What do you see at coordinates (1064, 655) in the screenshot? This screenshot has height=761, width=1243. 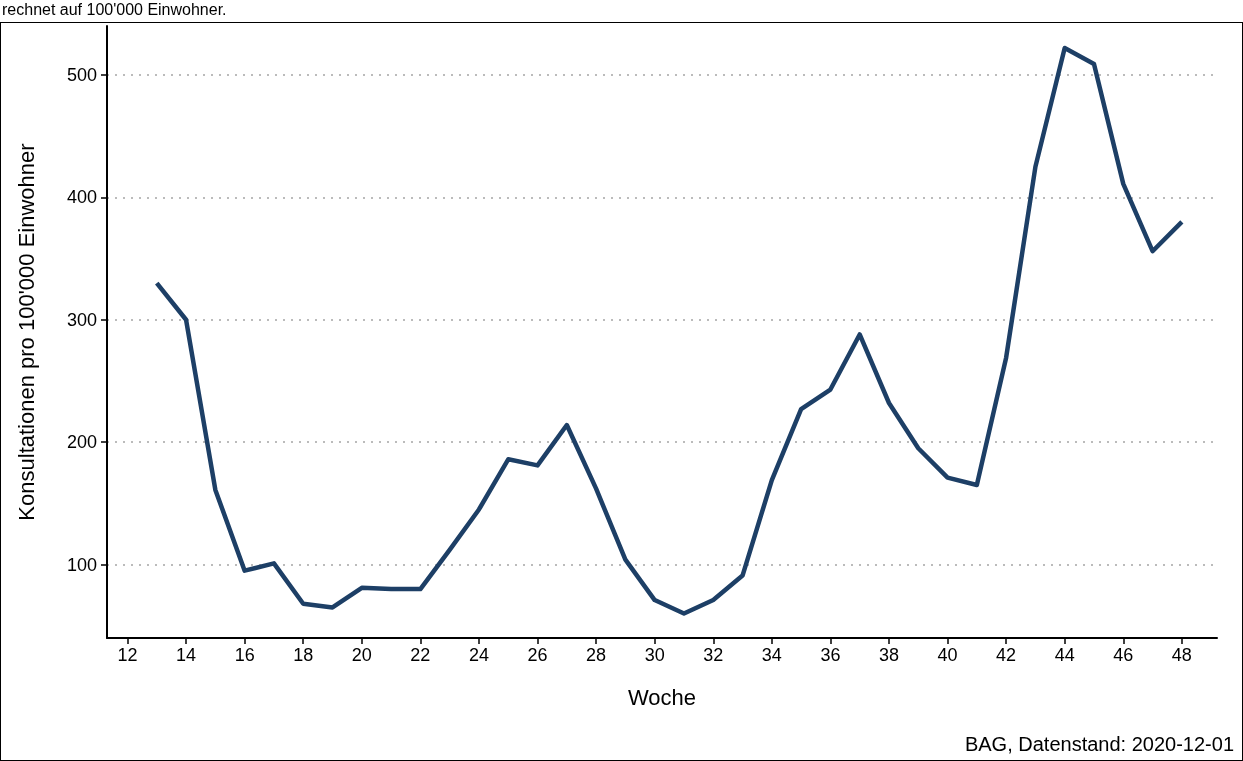 I see `x-tick-label: 44` at bounding box center [1064, 655].